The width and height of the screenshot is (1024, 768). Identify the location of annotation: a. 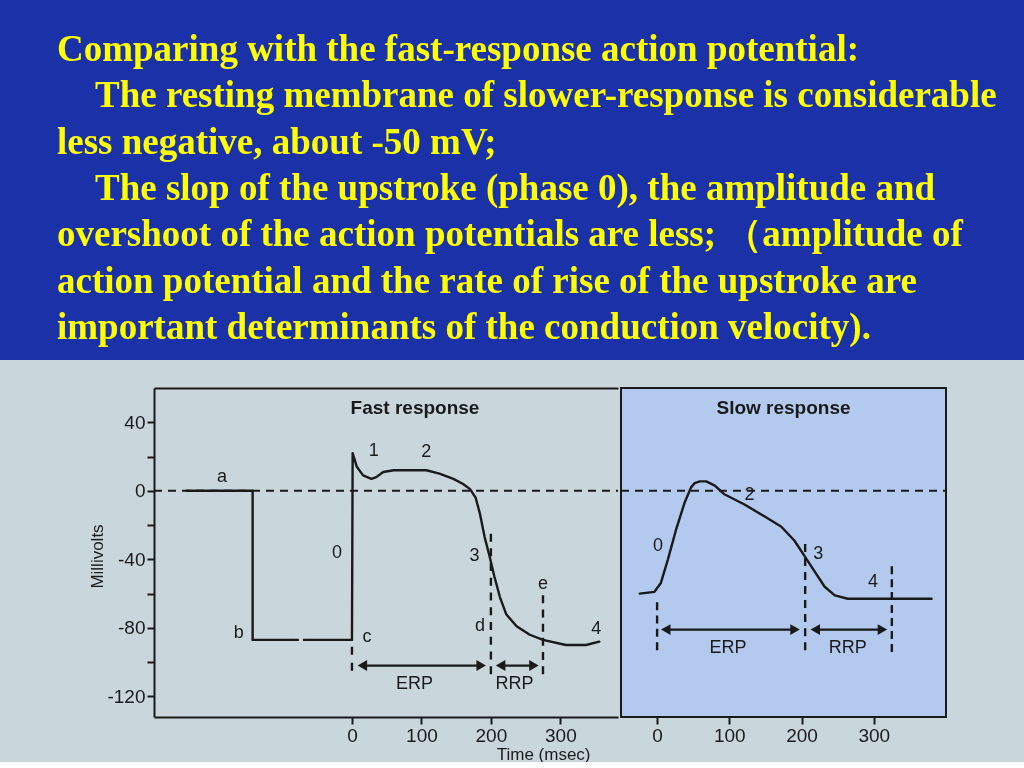
(223, 475).